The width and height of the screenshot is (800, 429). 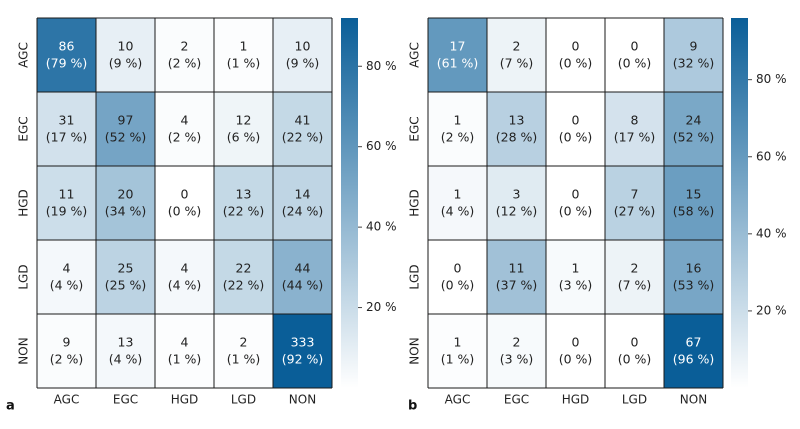 I want to click on heatmap-cell: 13 (22 %), so click(x=243, y=203).